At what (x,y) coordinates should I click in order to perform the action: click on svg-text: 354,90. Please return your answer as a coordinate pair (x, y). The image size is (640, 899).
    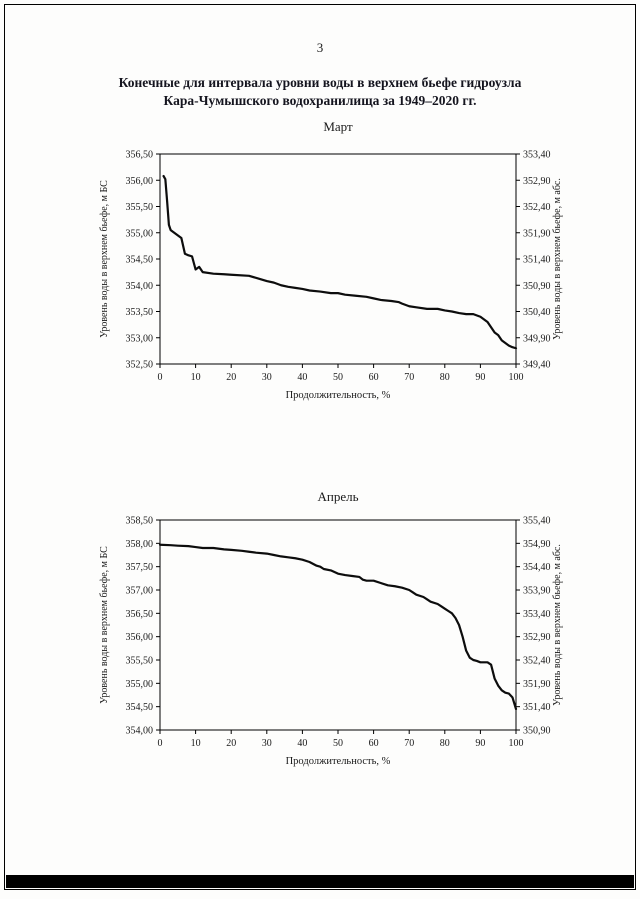
    Looking at the image, I should click on (537, 544).